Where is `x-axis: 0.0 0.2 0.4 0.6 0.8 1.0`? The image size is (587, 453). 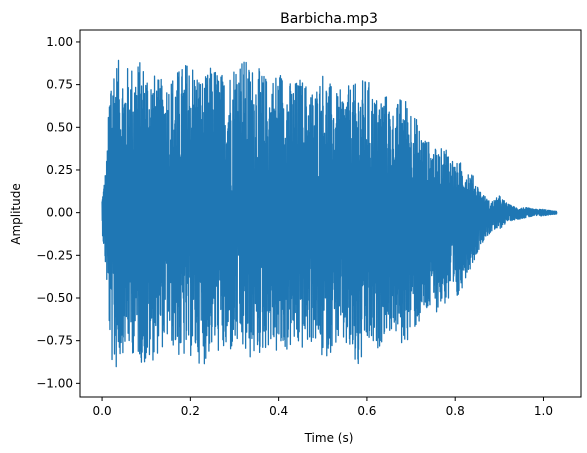
x-axis: 0.0 0.2 0.4 0.6 0.8 1.0 is located at coordinates (323, 407).